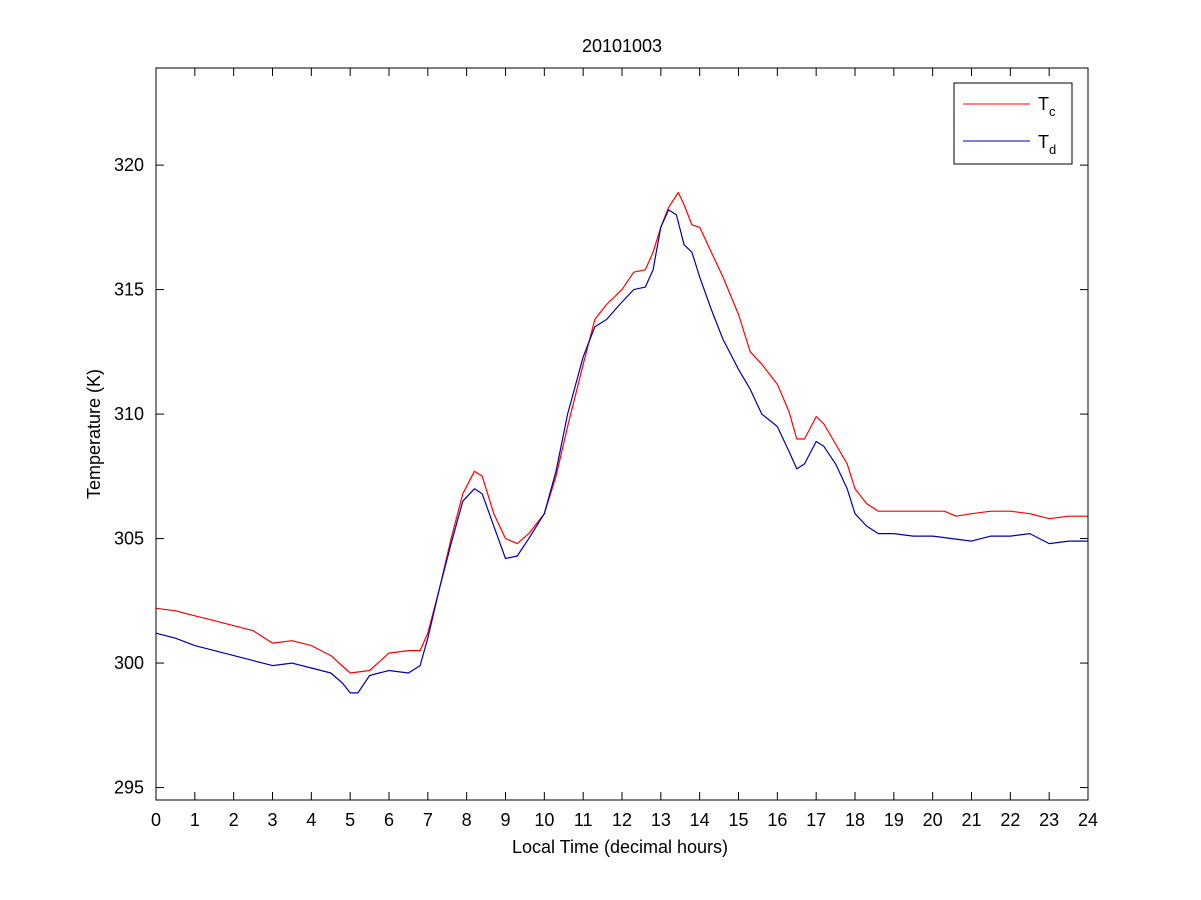  Describe the element at coordinates (544, 820) in the screenshot. I see `x-tick-label: 10` at that location.